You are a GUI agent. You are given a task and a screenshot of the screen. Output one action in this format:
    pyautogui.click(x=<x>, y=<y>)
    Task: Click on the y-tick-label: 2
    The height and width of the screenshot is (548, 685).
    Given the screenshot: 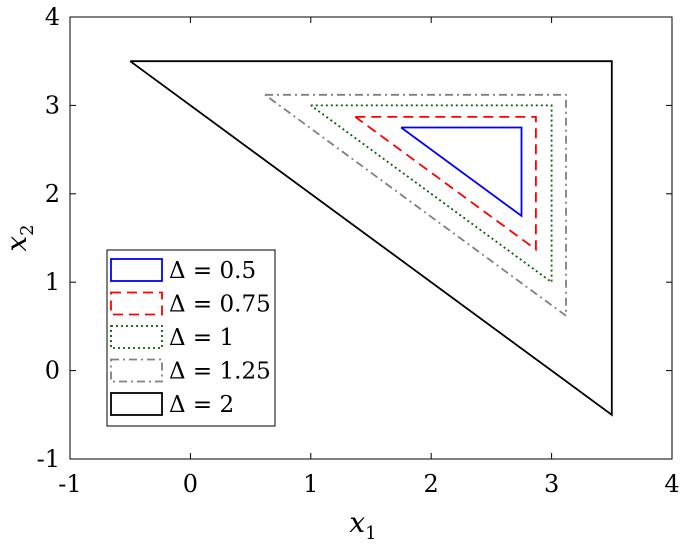 What is the action you would take?
    pyautogui.click(x=52, y=194)
    